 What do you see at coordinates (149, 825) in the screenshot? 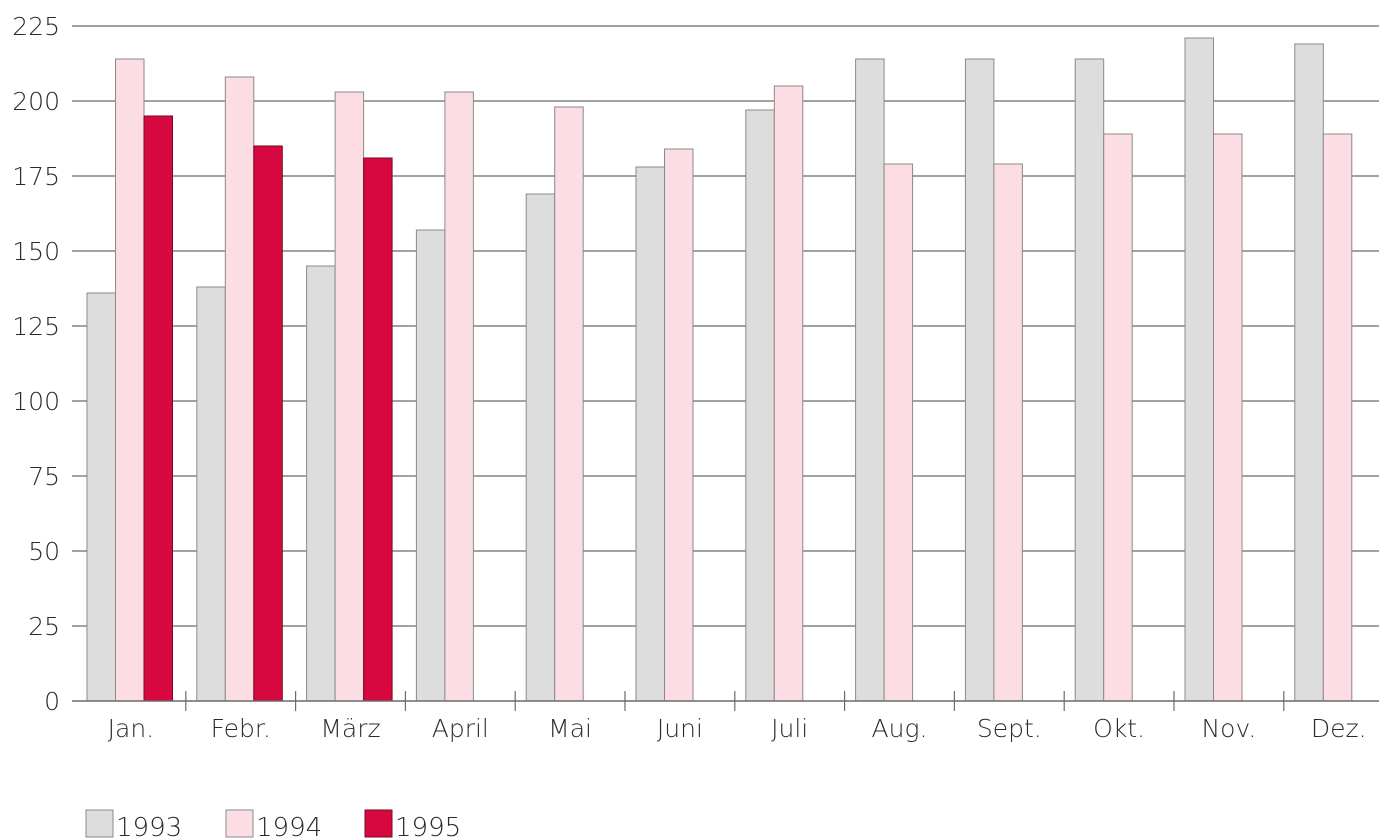
I see `legend-label-1993: 1993` at bounding box center [149, 825].